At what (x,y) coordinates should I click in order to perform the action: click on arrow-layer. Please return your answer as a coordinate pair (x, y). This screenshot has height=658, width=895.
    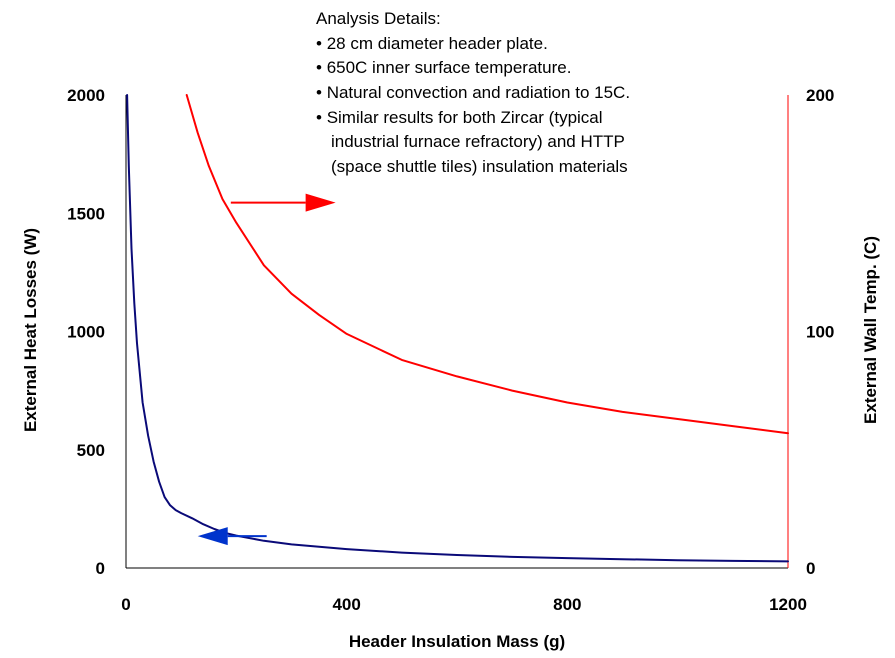
    Looking at the image, I should click on (266, 369).